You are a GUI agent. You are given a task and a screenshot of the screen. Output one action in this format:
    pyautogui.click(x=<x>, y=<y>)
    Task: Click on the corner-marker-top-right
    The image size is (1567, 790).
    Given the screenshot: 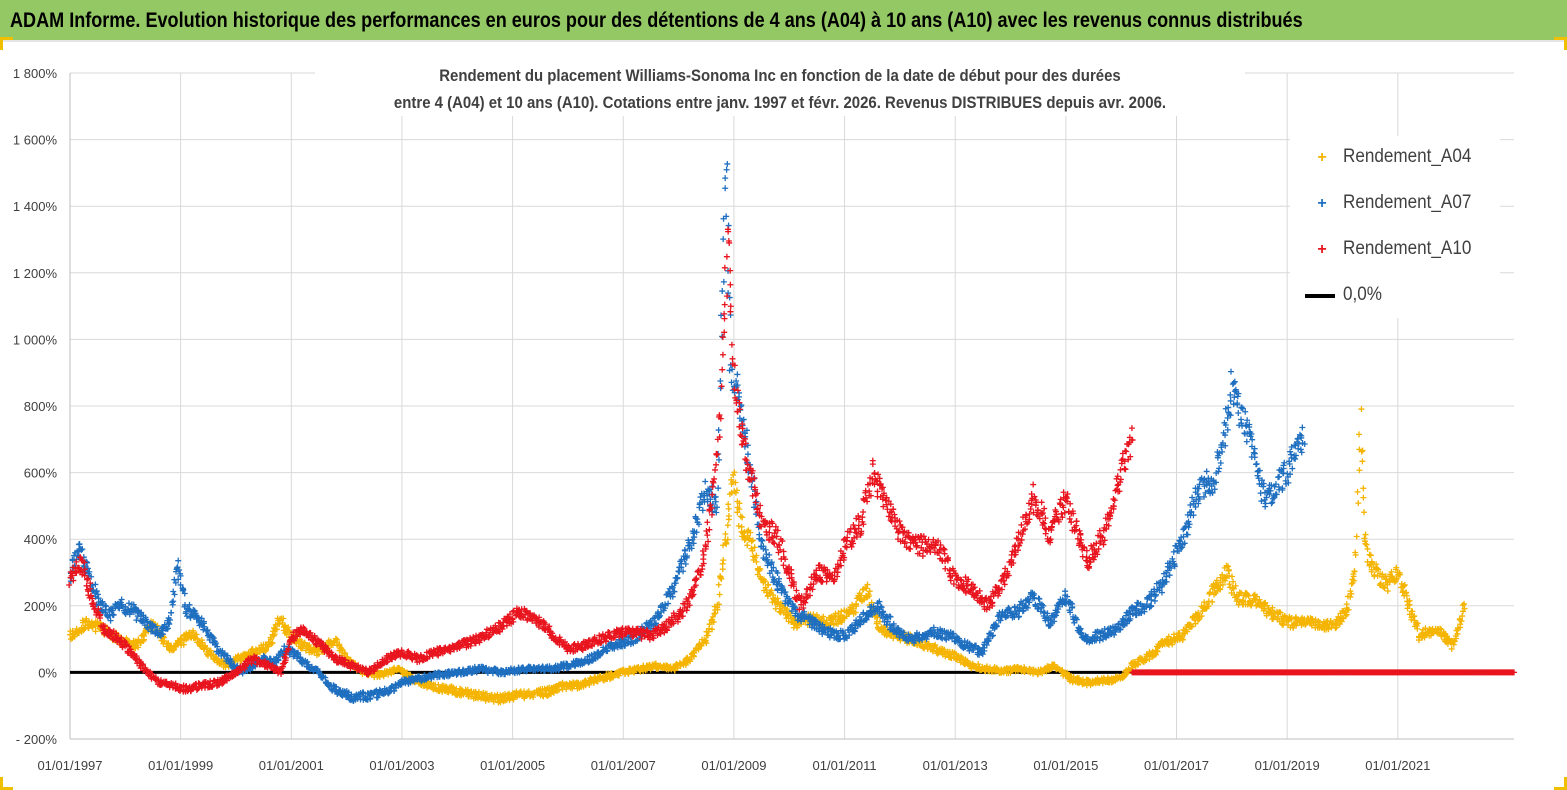 What is the action you would take?
    pyautogui.click(x=1560, y=43)
    